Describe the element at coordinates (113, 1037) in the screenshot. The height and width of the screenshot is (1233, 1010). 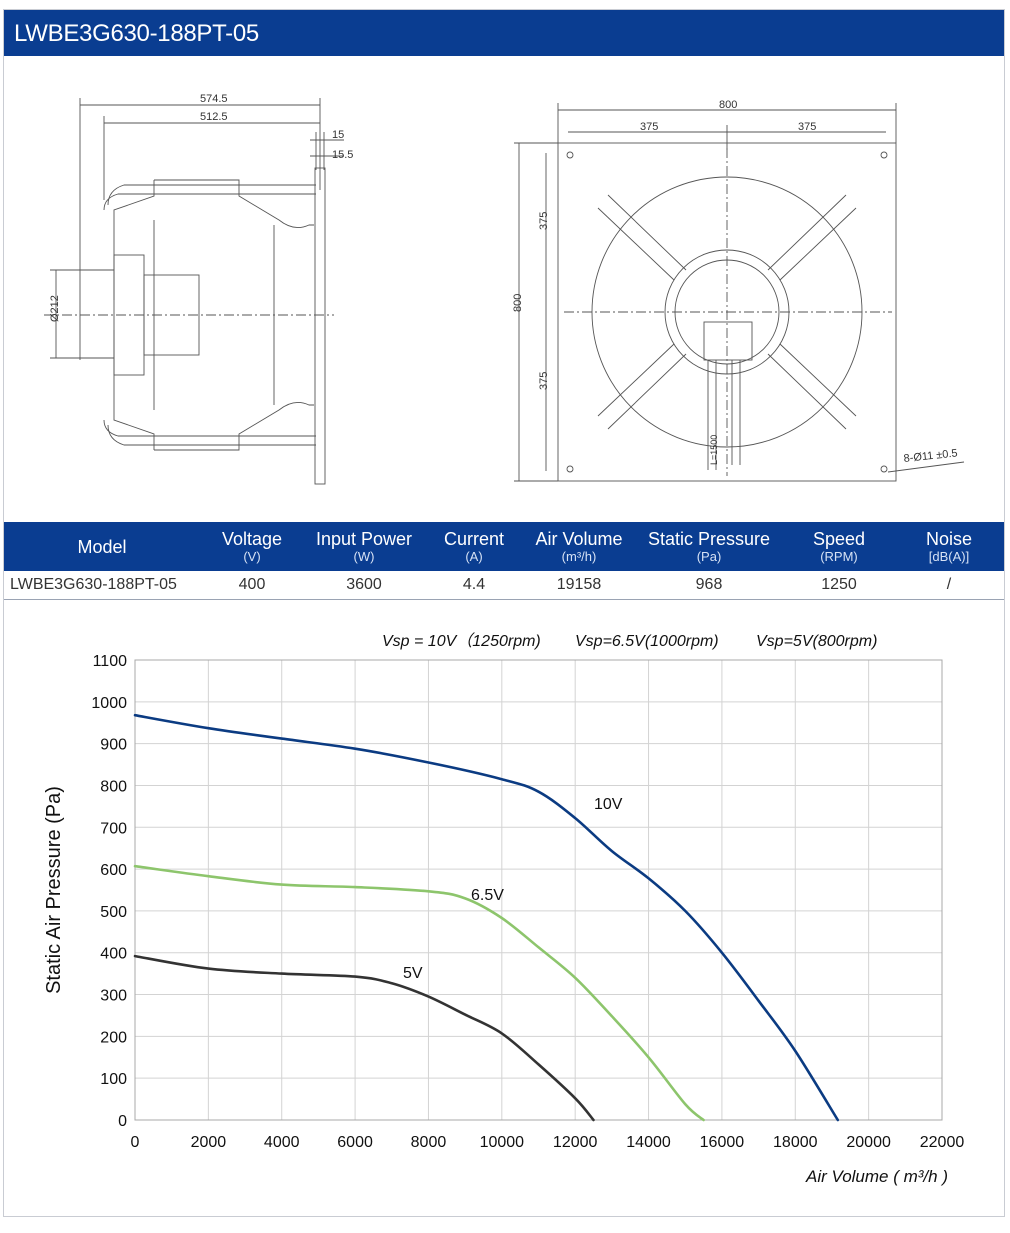
I see `y-tick-label: 200` at that location.